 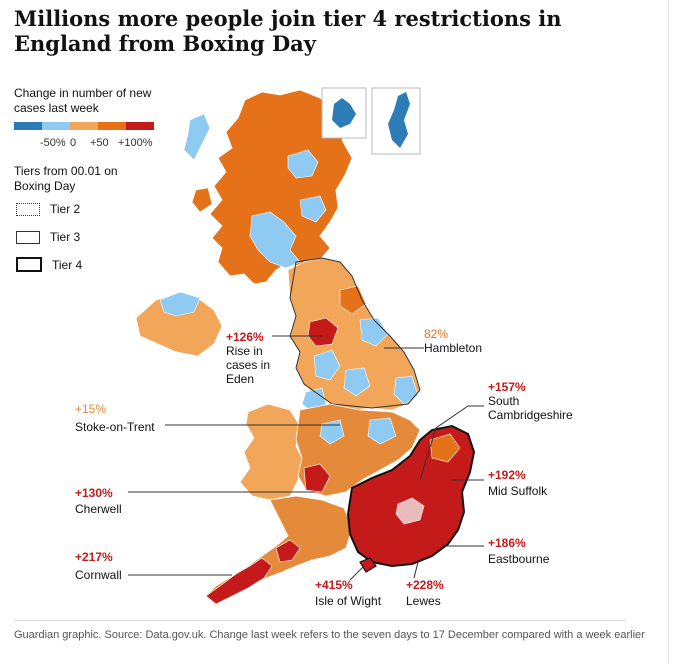 What do you see at coordinates (317, 478) in the screenshot?
I see `cherwell-district` at bounding box center [317, 478].